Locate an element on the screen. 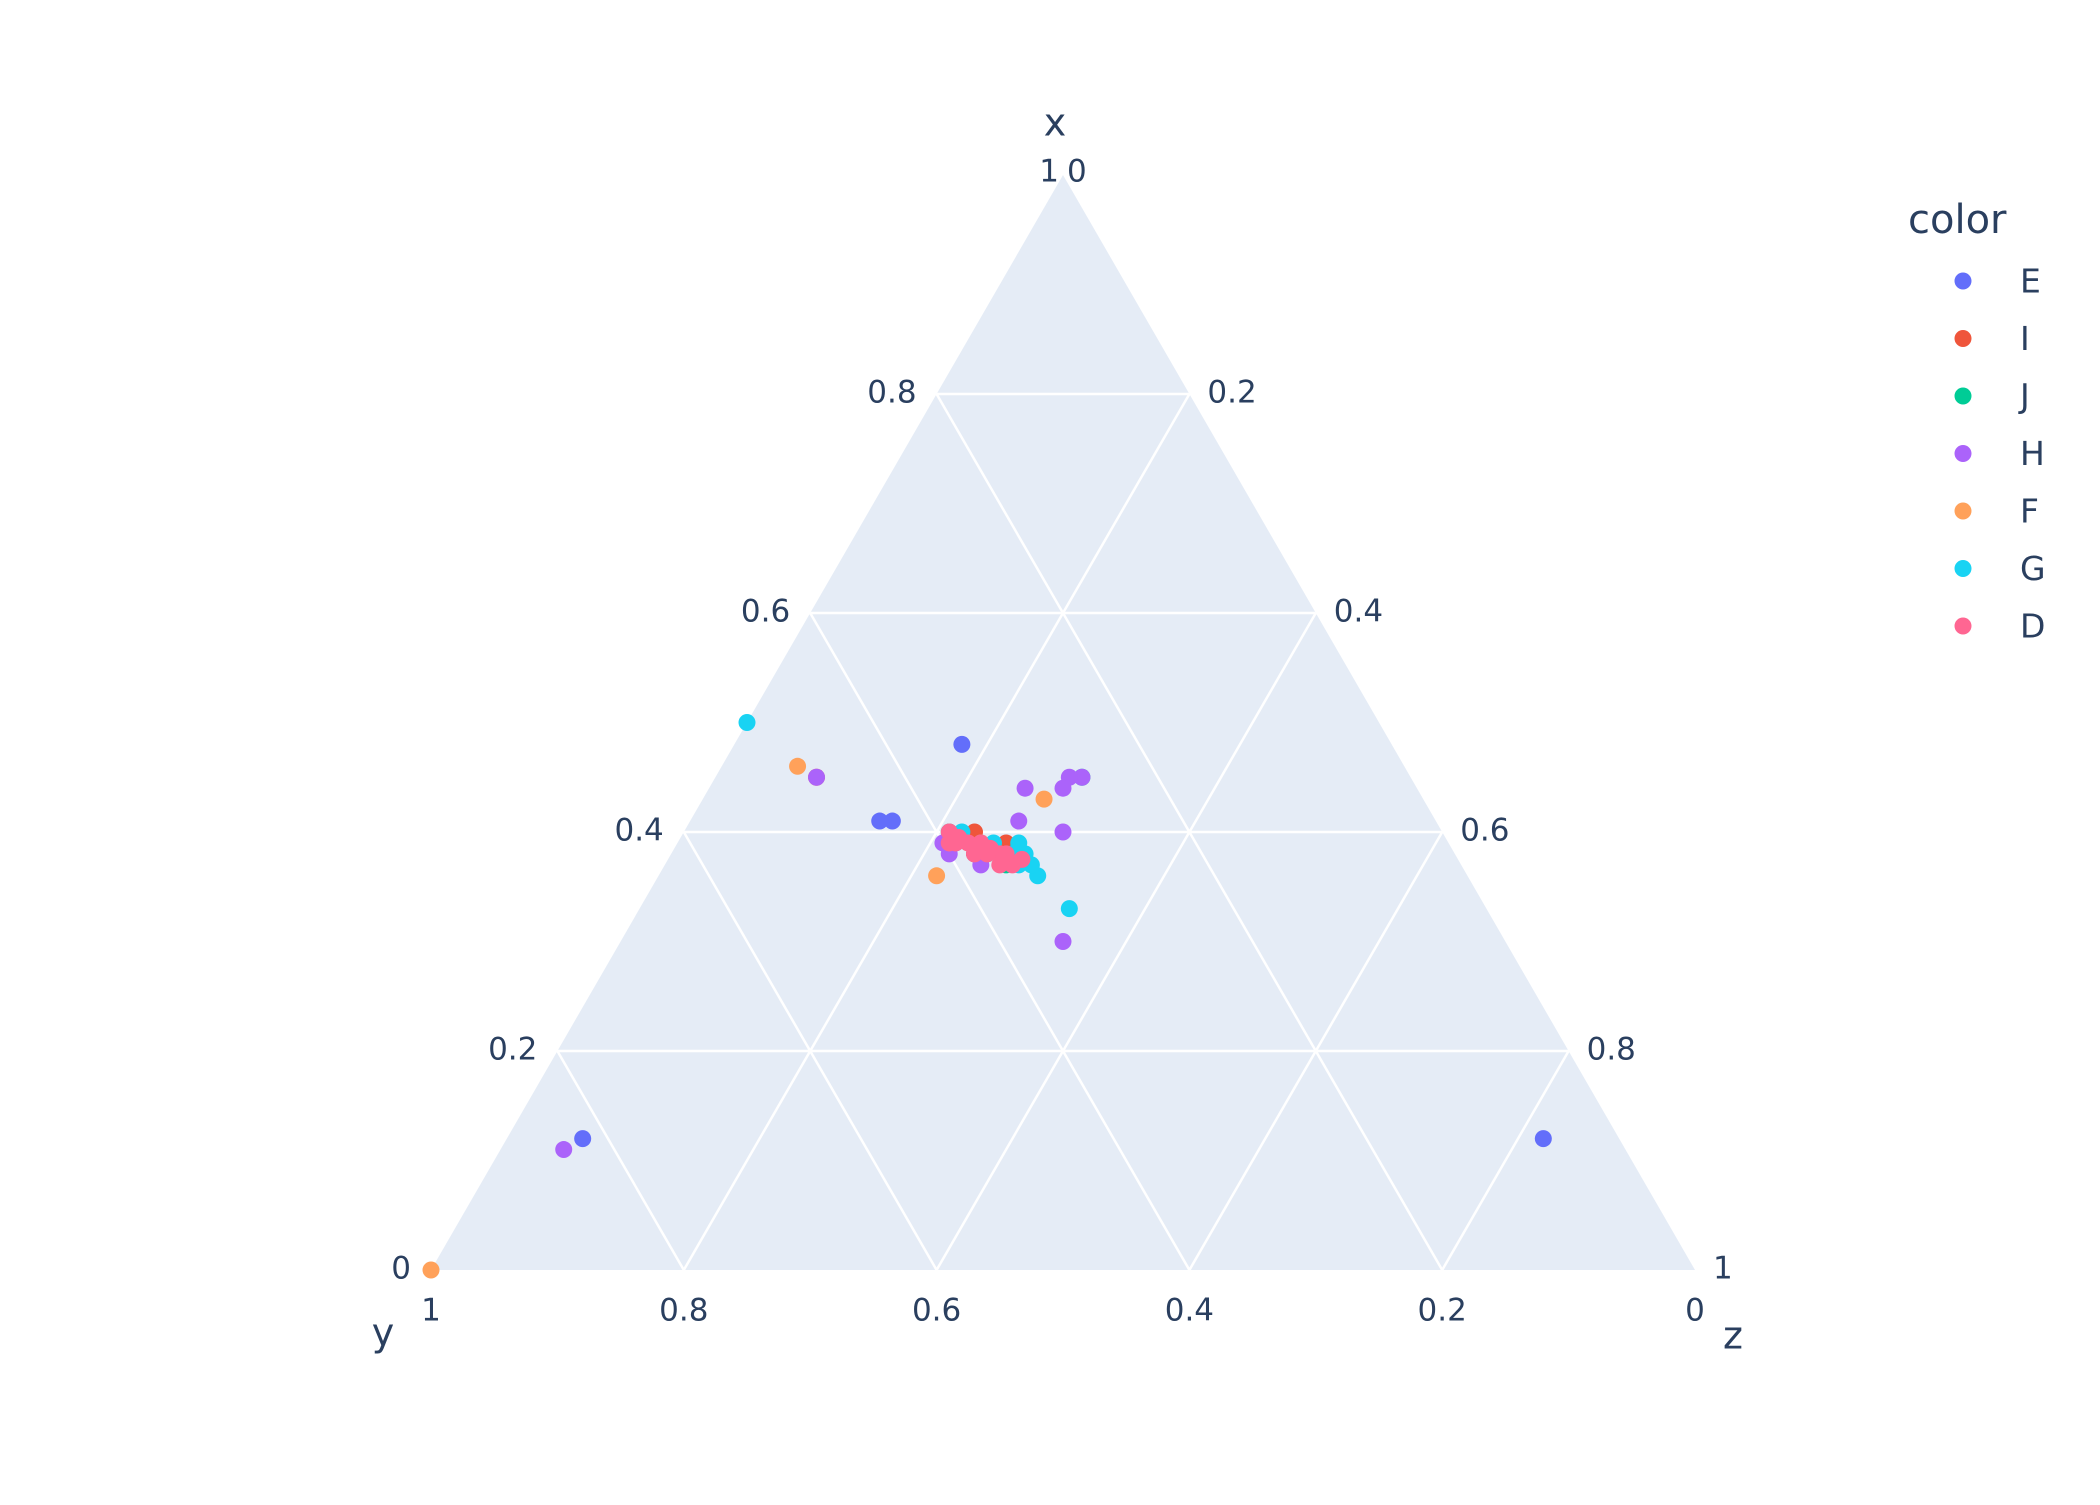 The width and height of the screenshot is (2100, 1505). y-tick-label: 0.4 is located at coordinates (1189, 1311).